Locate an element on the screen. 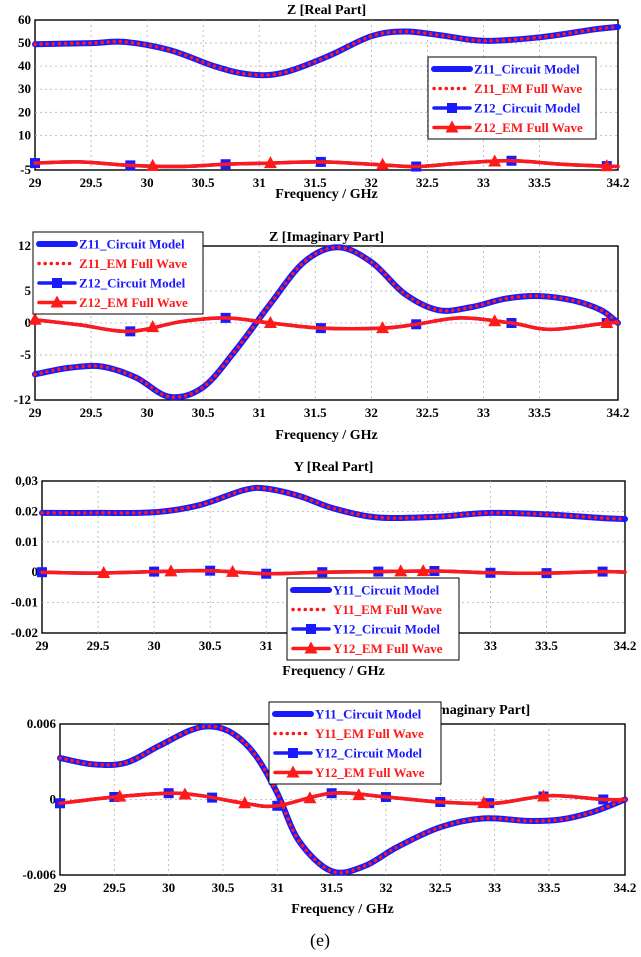  chart-title: Y [Imaginary Part] is located at coordinates (472, 710).